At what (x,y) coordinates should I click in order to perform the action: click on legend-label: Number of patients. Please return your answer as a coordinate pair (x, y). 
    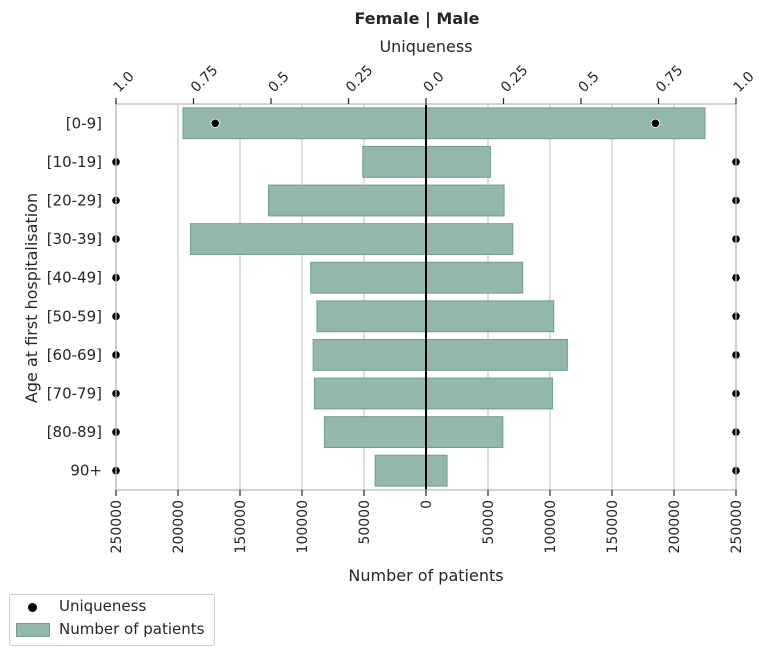
    Looking at the image, I should click on (132, 629).